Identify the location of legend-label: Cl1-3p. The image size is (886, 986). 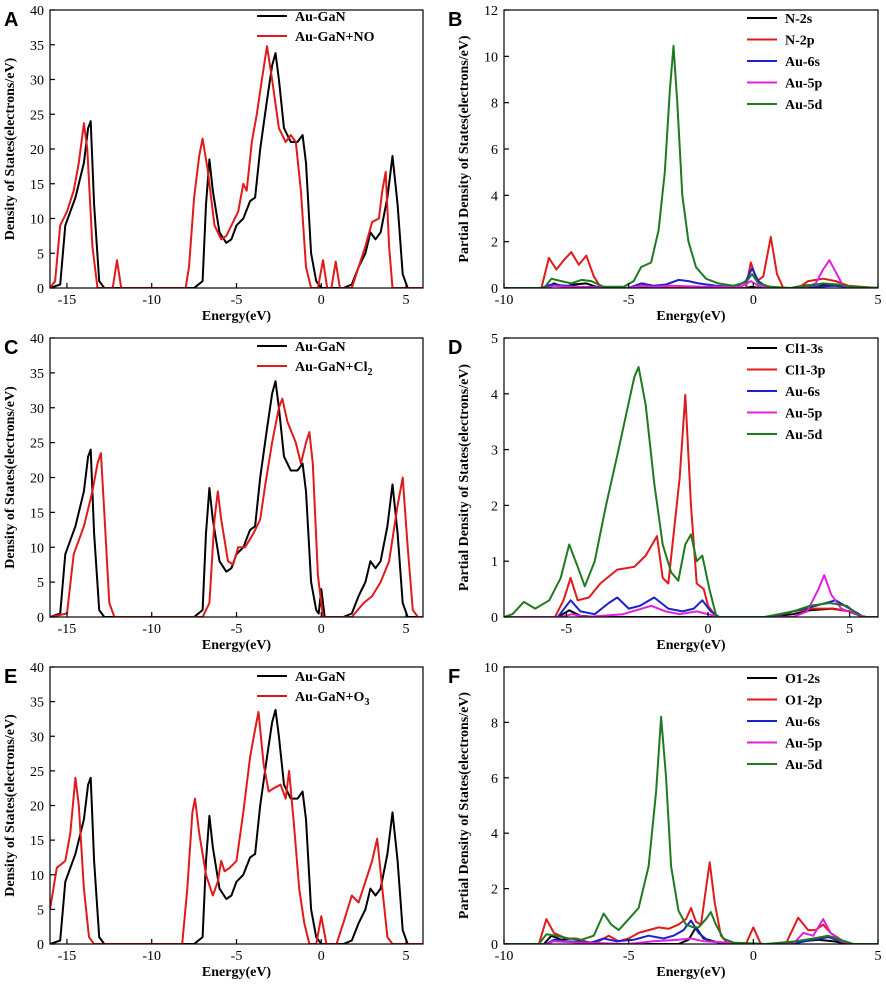
(805, 371).